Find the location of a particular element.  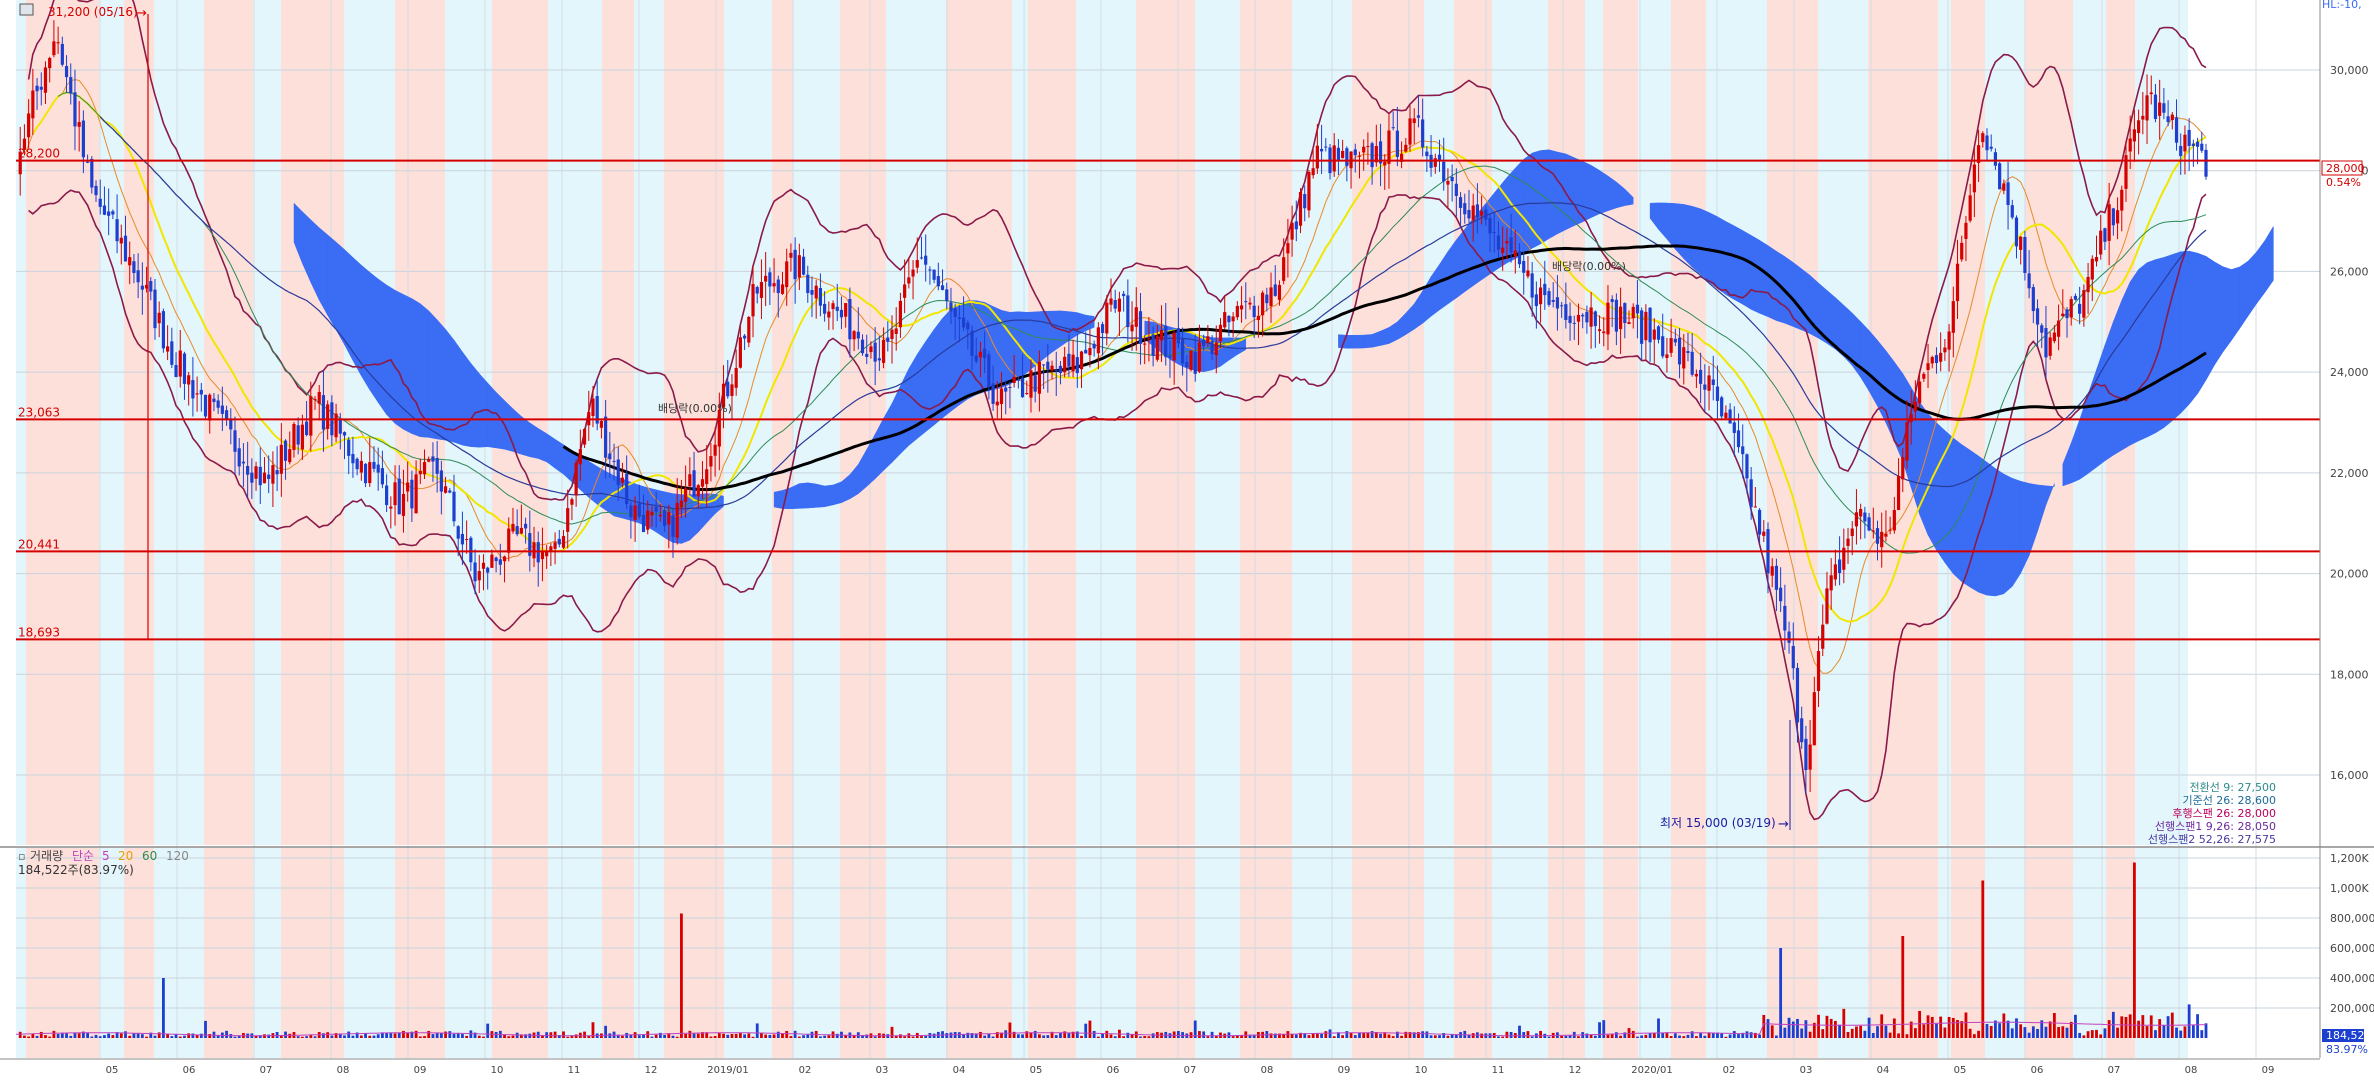

volume-band-pink is located at coordinates (1688, 953).